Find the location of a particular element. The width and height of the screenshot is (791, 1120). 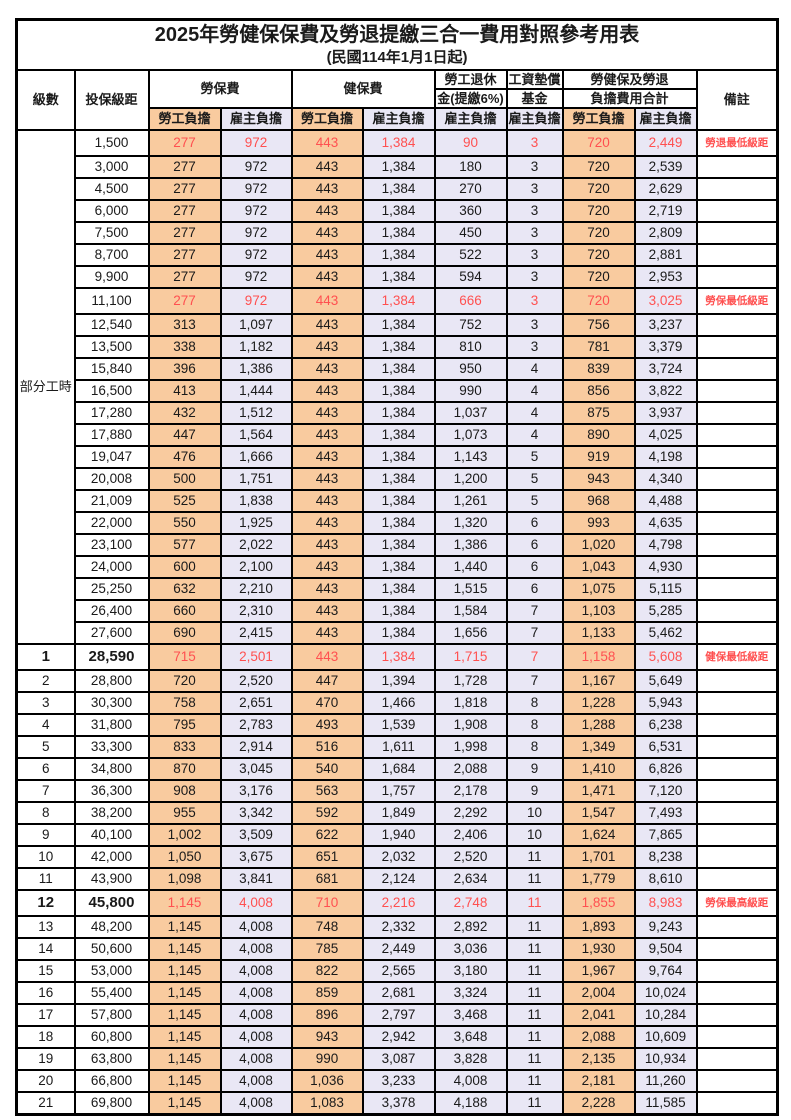

bracket-cell: 4,500 is located at coordinates (111, 188).